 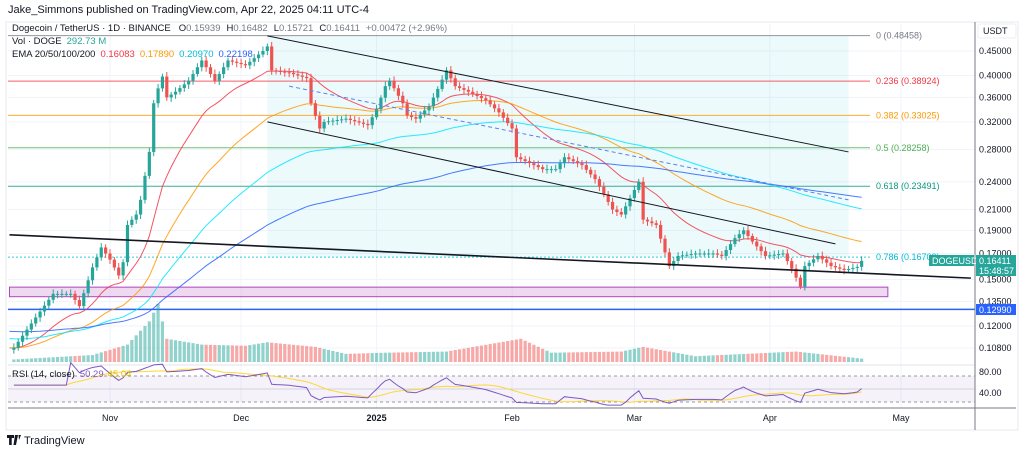 What do you see at coordinates (901, 418) in the screenshot?
I see `time-tick: May` at bounding box center [901, 418].